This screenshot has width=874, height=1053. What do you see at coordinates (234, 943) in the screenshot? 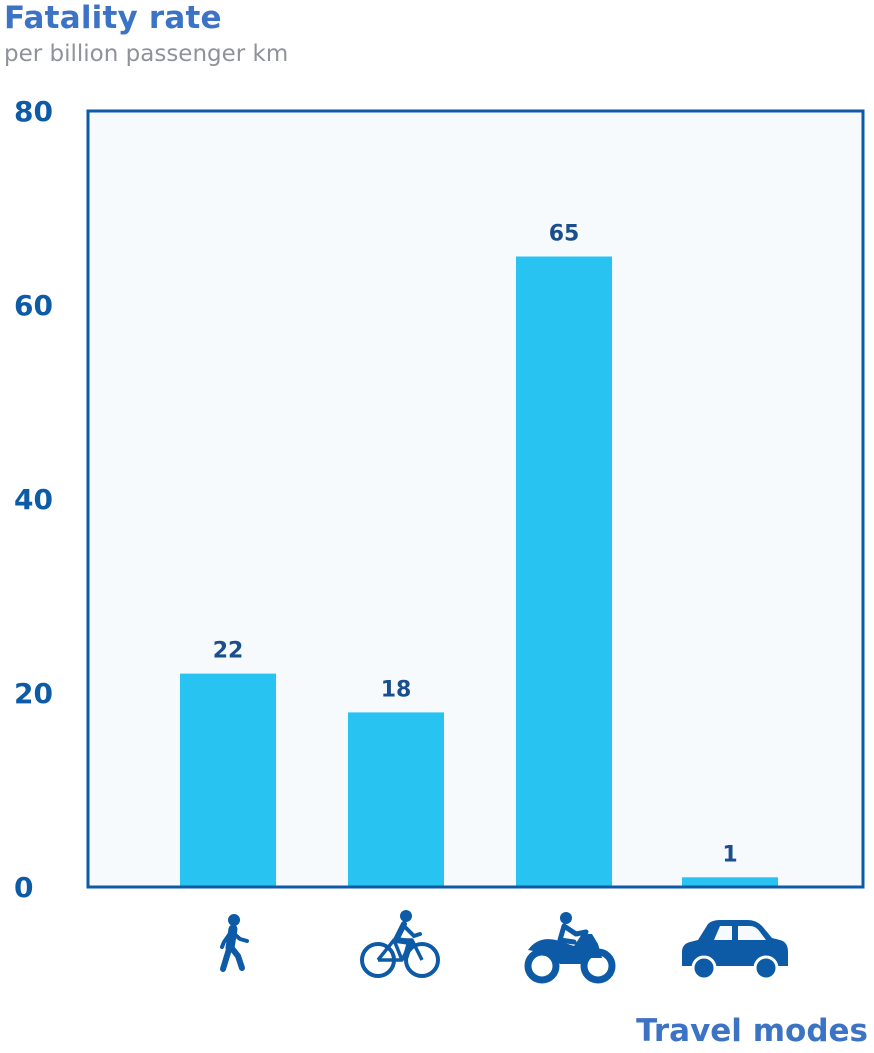
I see `walking-icon` at bounding box center [234, 943].